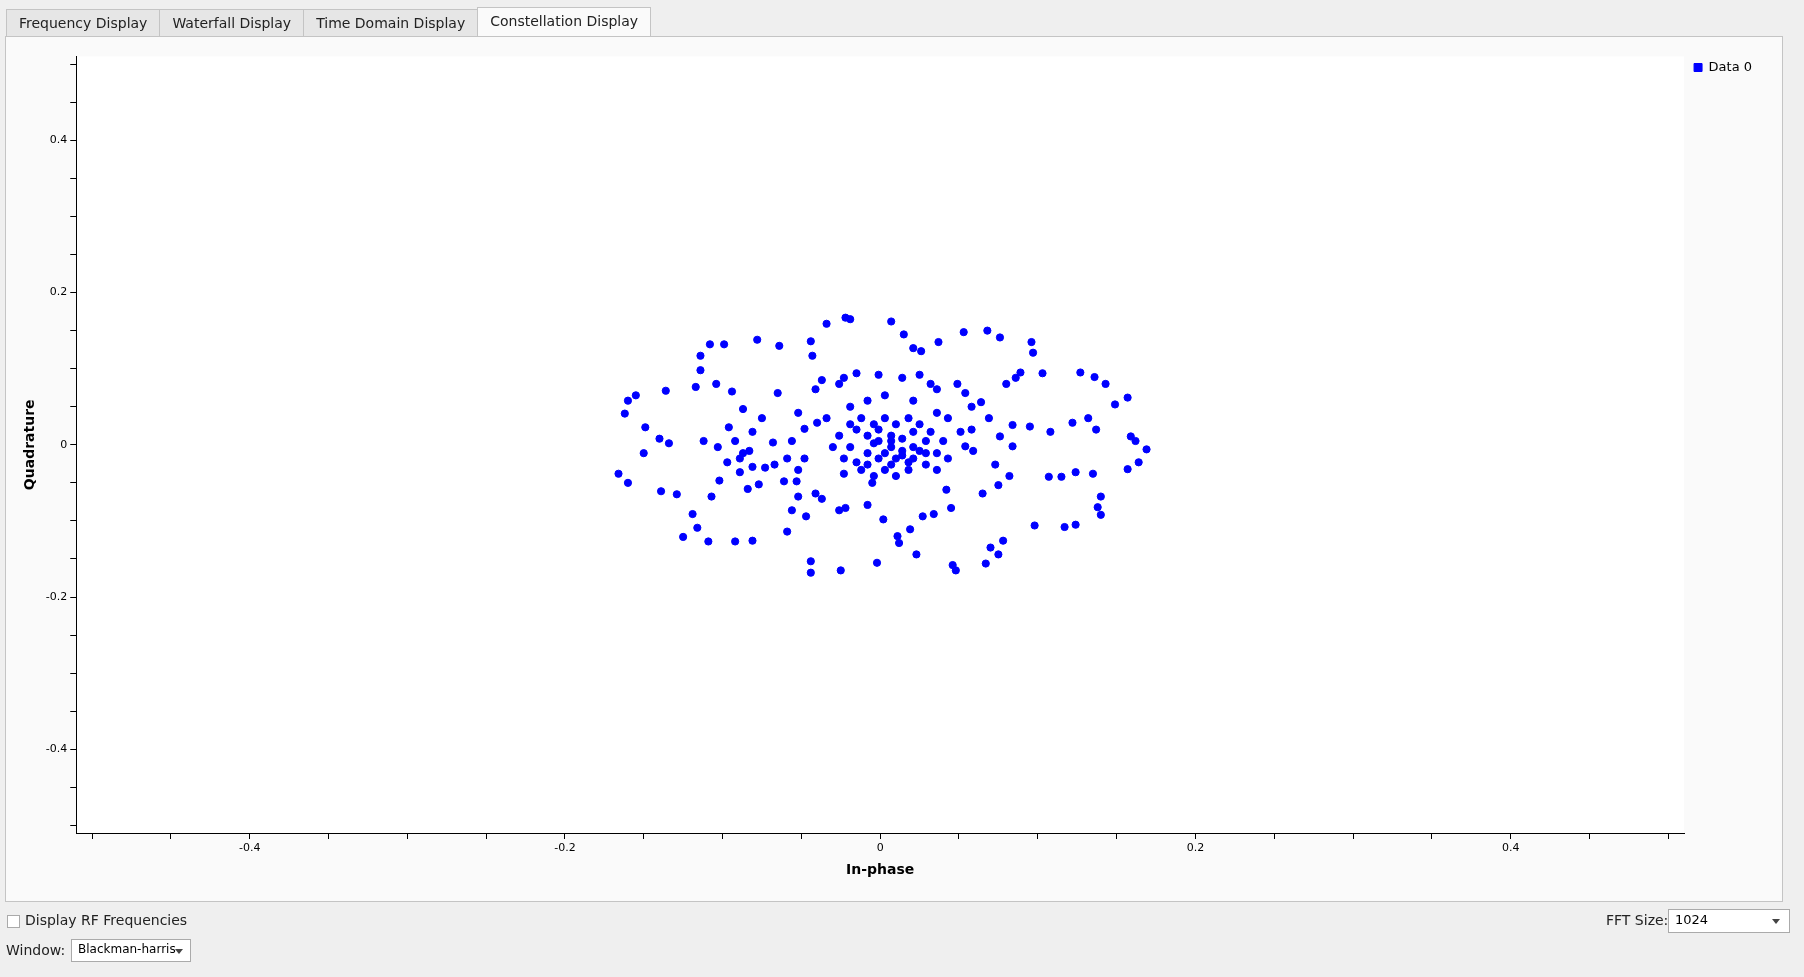 The width and height of the screenshot is (1804, 977). What do you see at coordinates (56, 596) in the screenshot?
I see `y-tick-label: -0.2` at bounding box center [56, 596].